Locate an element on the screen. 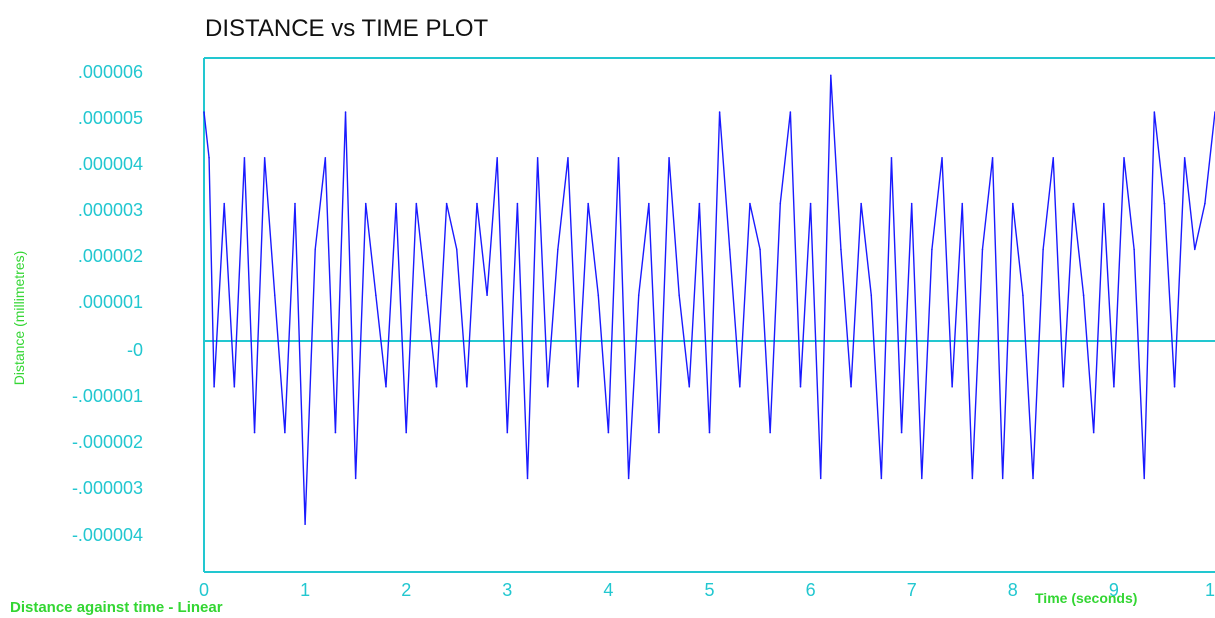 Image resolution: width=1215 pixels, height=618 pixels. y-tick-label: -.000001 is located at coordinates (107, 396).